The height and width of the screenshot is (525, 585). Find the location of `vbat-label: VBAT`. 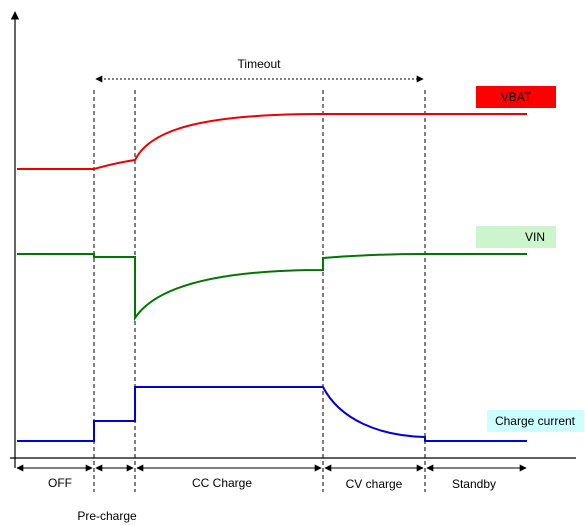

vbat-label: VBAT is located at coordinates (516, 97).